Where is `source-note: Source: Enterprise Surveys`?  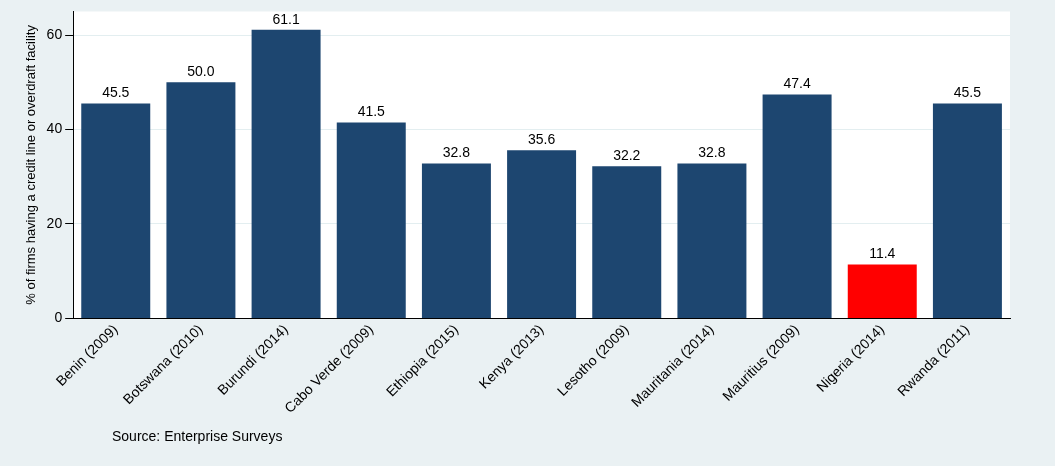 source-note: Source: Enterprise Surveys is located at coordinates (197, 436).